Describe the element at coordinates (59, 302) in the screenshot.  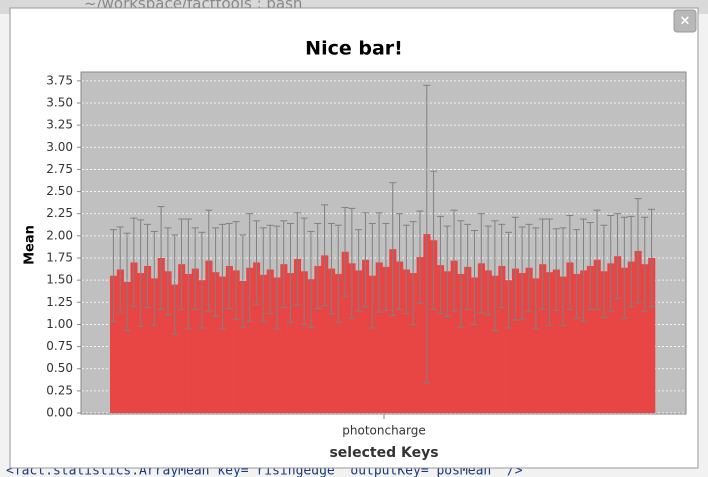
I see `y-tick-label: 1.25` at that location.